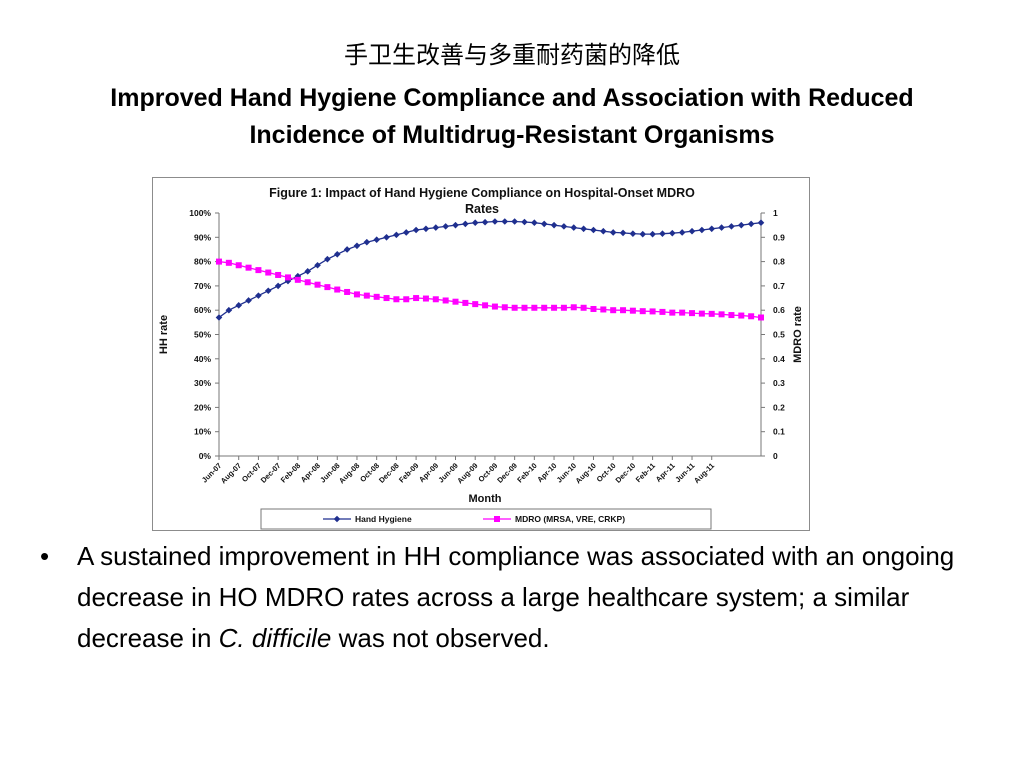  I want to click on x-tick-label: Apr-08, so click(310, 472).